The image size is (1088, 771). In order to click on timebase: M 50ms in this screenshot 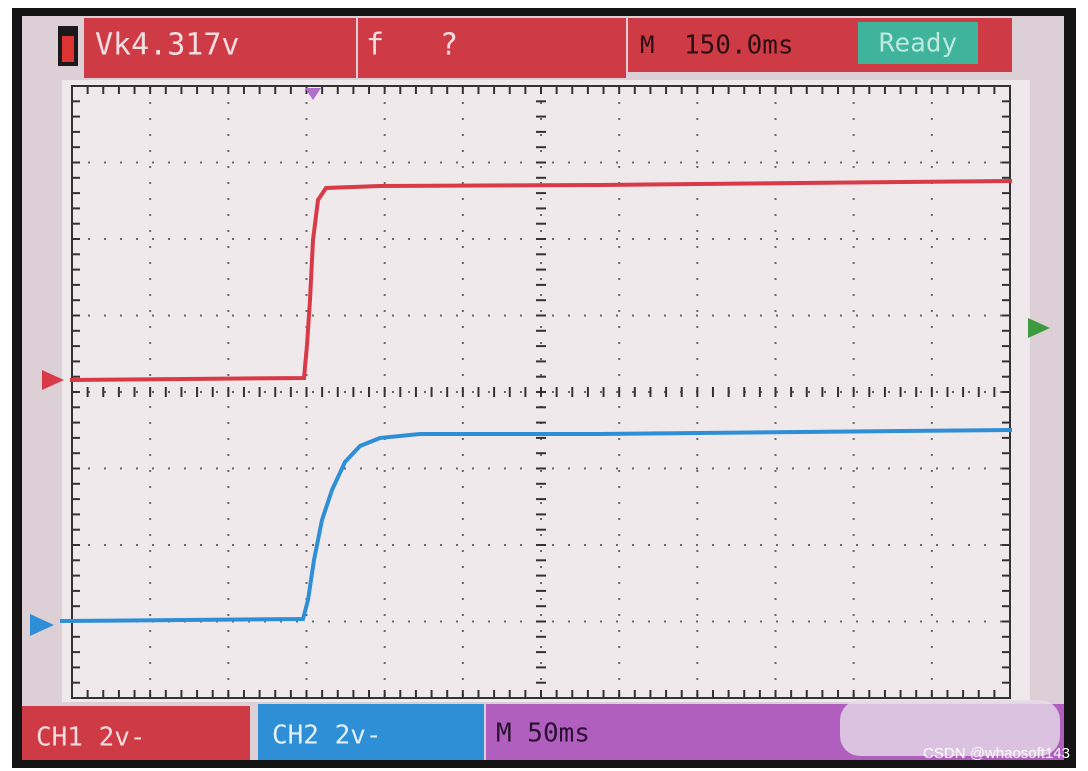, I will do `click(543, 734)`.